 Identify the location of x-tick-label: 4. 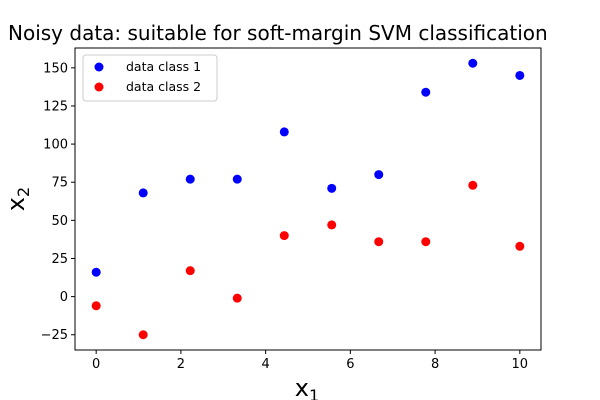
(265, 364).